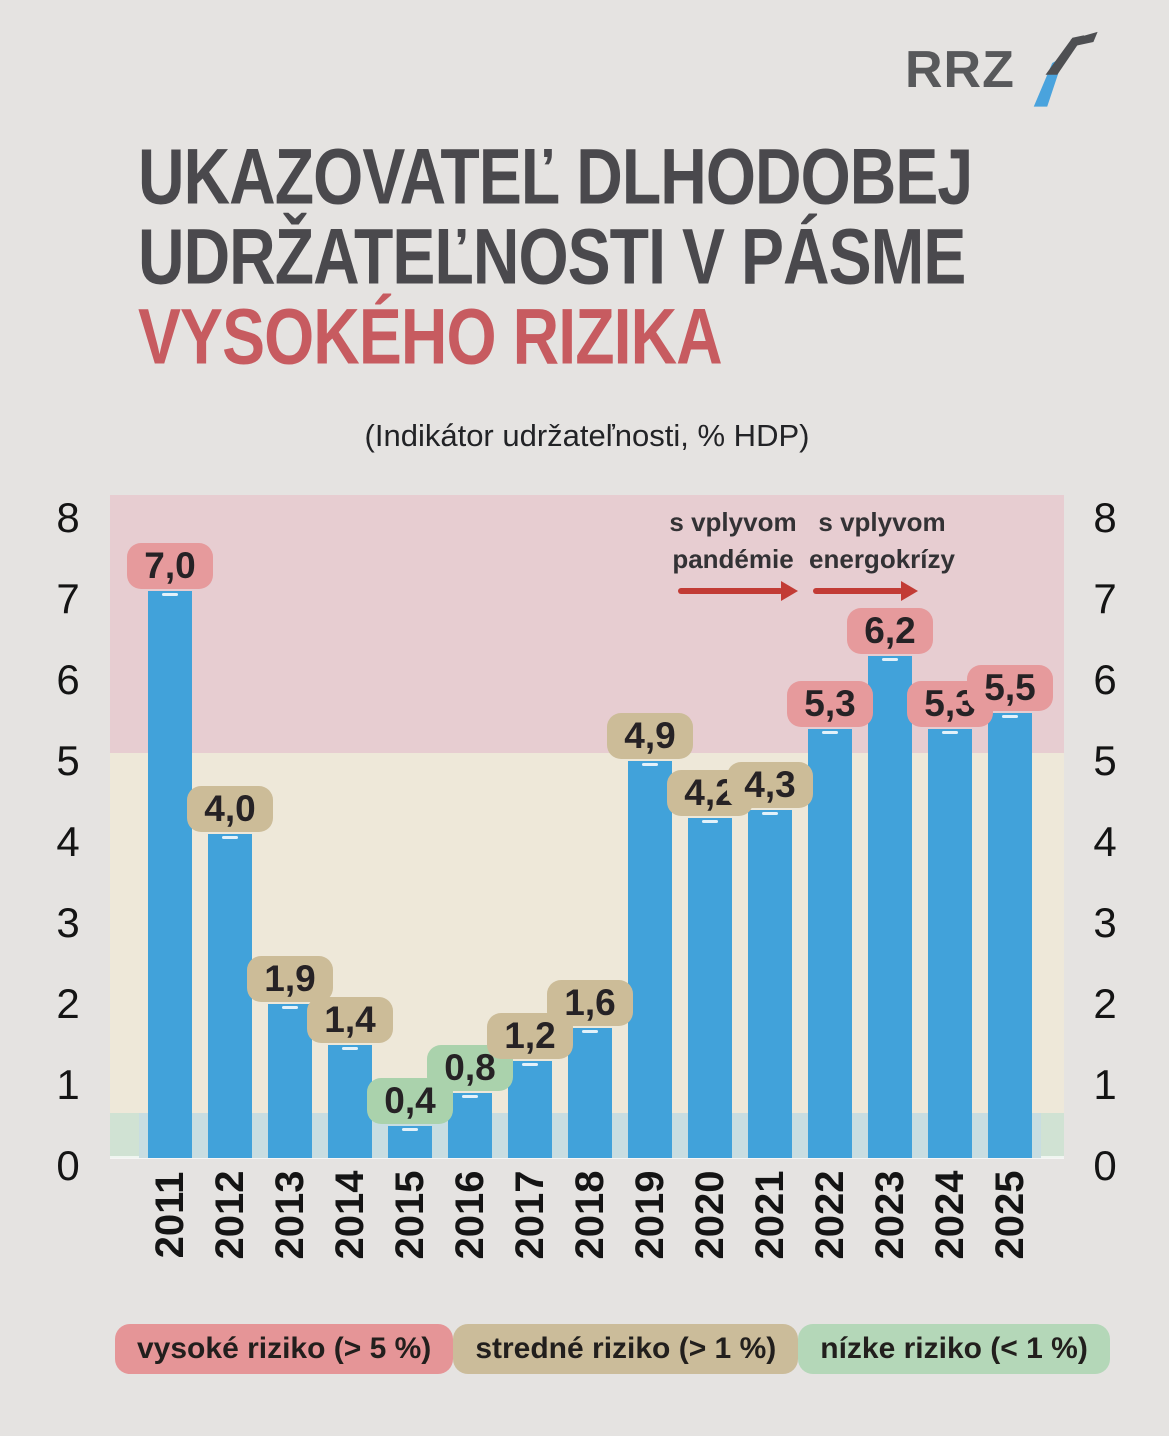 The height and width of the screenshot is (1436, 1169). I want to click on title-line-2: UDRŽATEĽNOSTI V PÁSME, so click(552, 257).